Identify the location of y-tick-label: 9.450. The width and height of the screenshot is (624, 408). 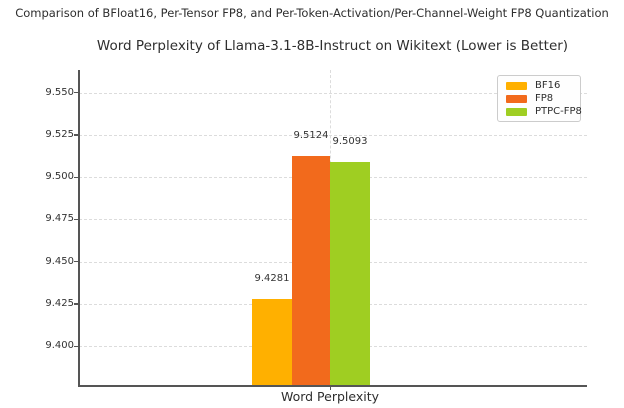
(59, 261).